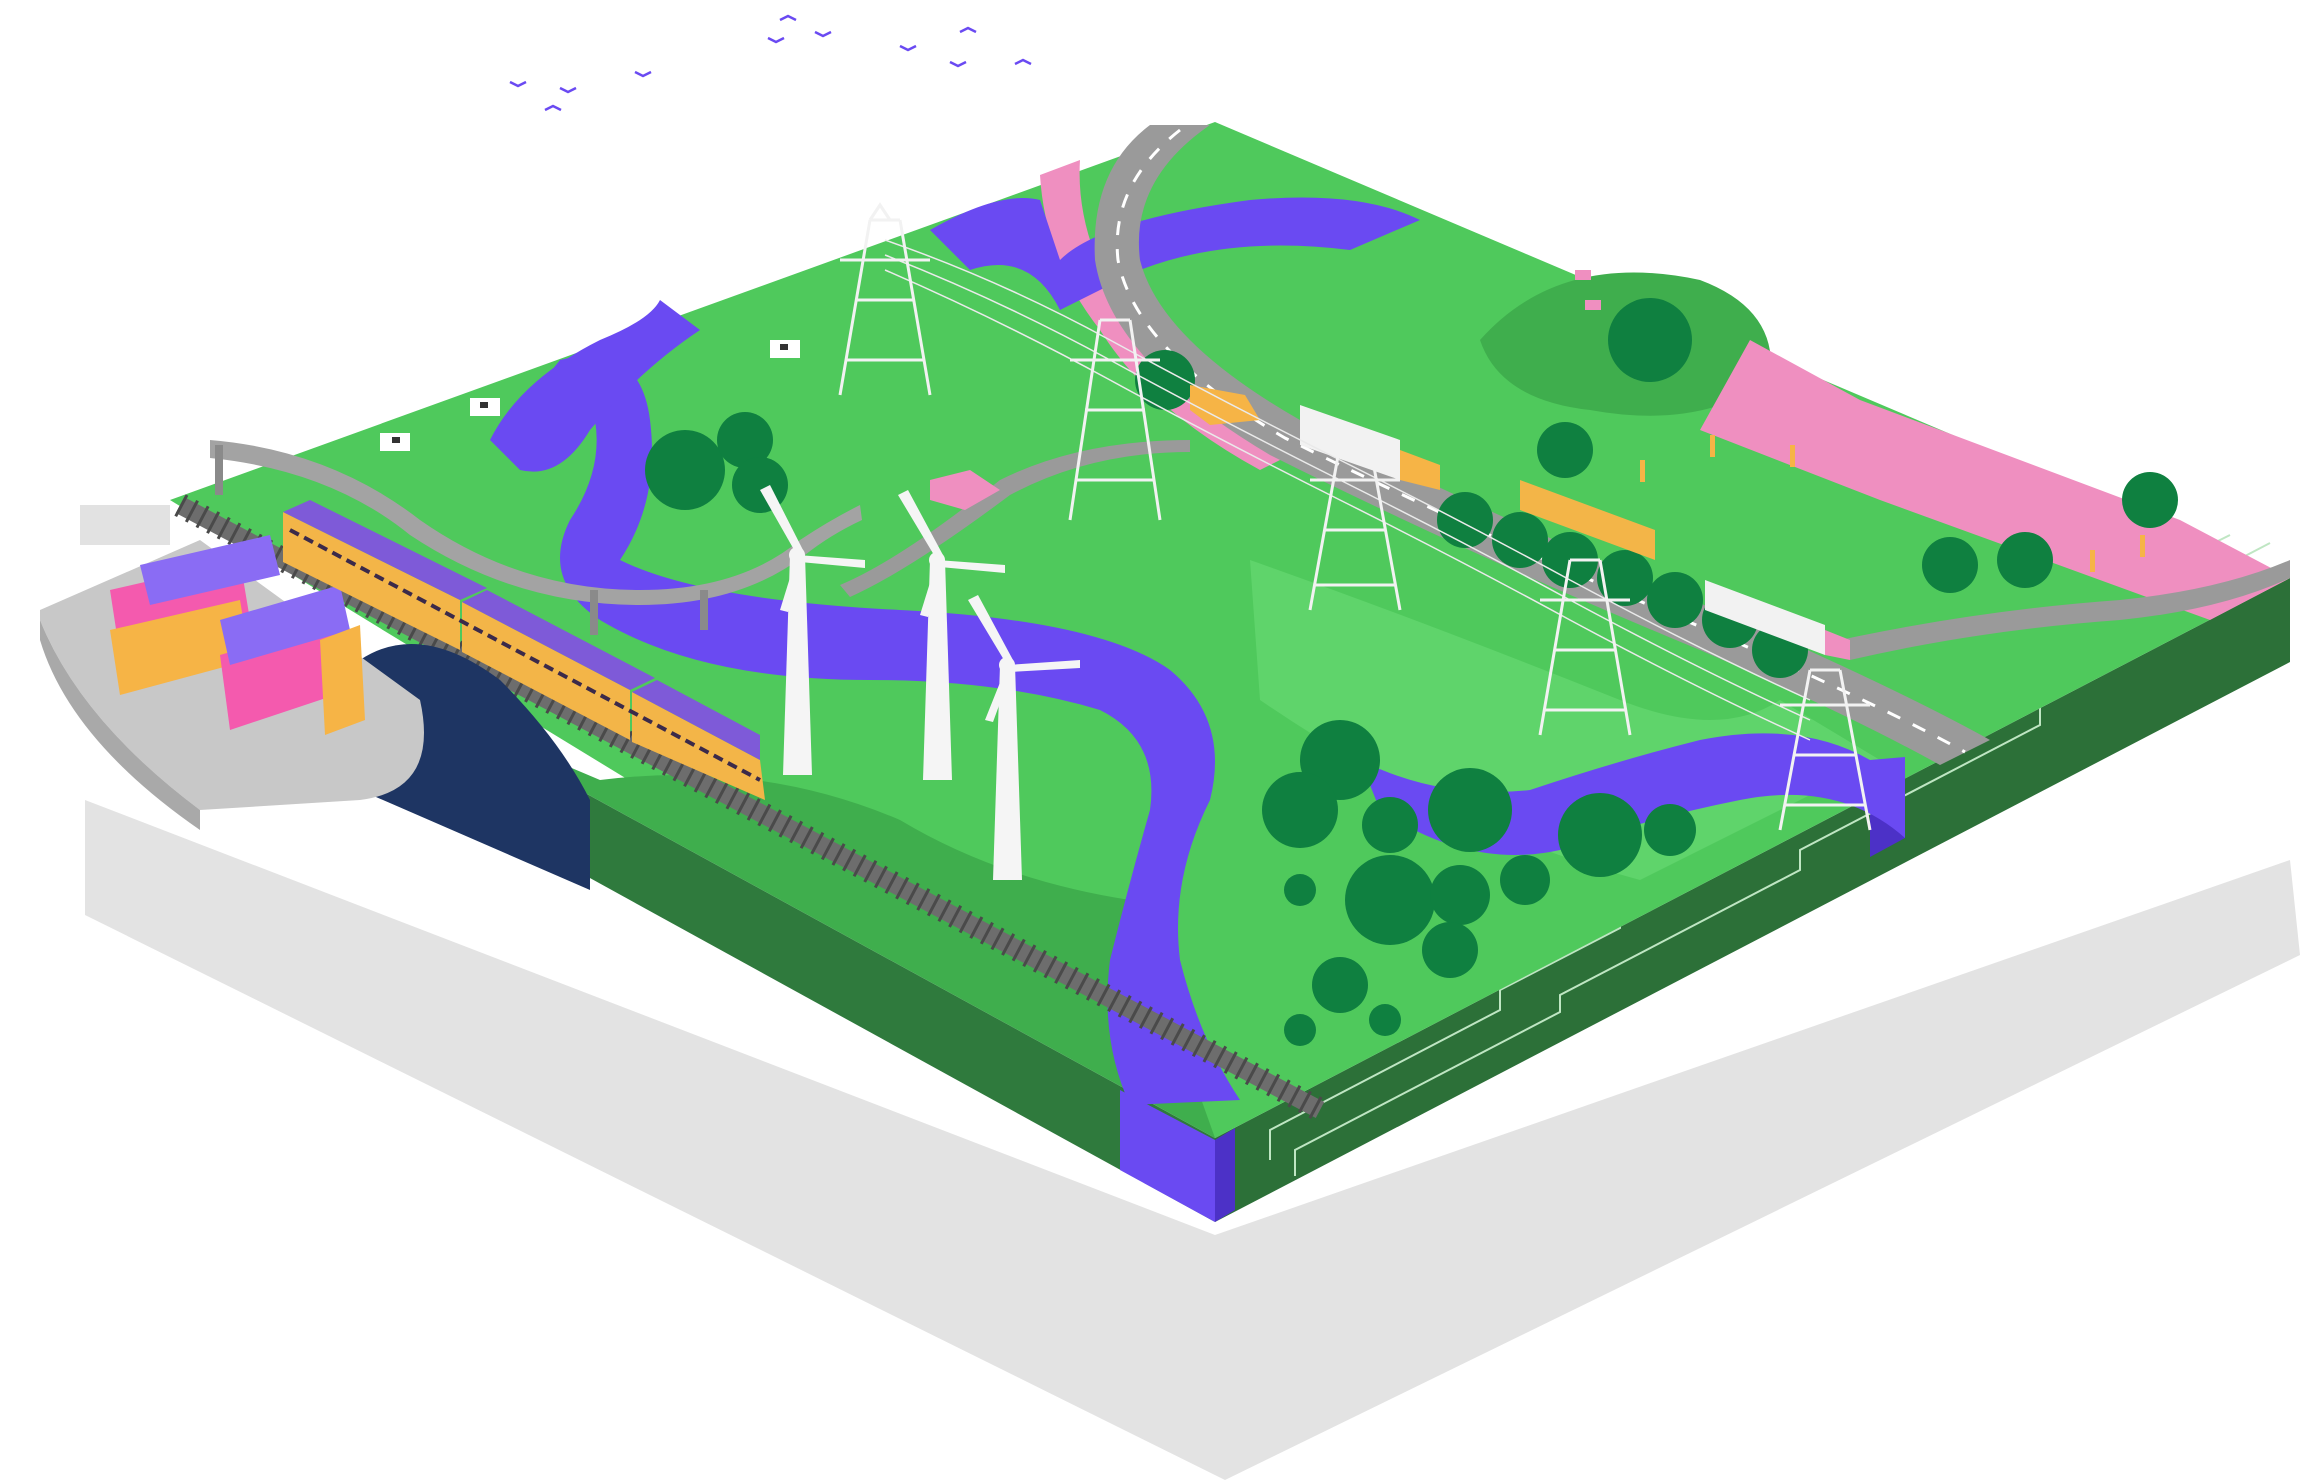 The height and width of the screenshot is (1481, 2316). I want to click on tile-side-left, so click(822, 965).